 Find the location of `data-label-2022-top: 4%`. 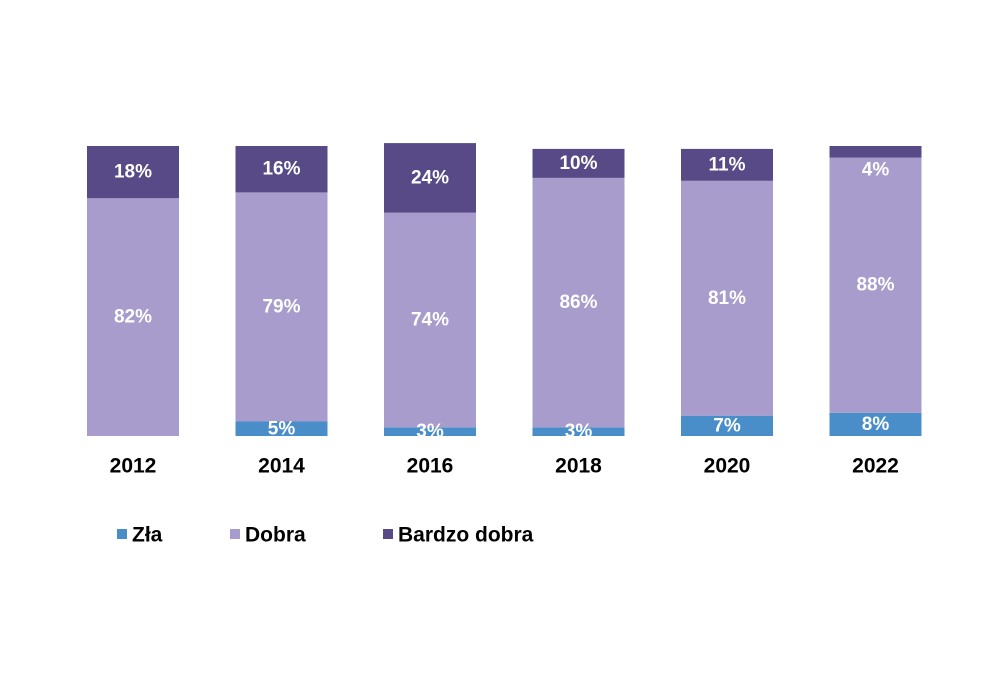

data-label-2022-top: 4% is located at coordinates (876, 170).